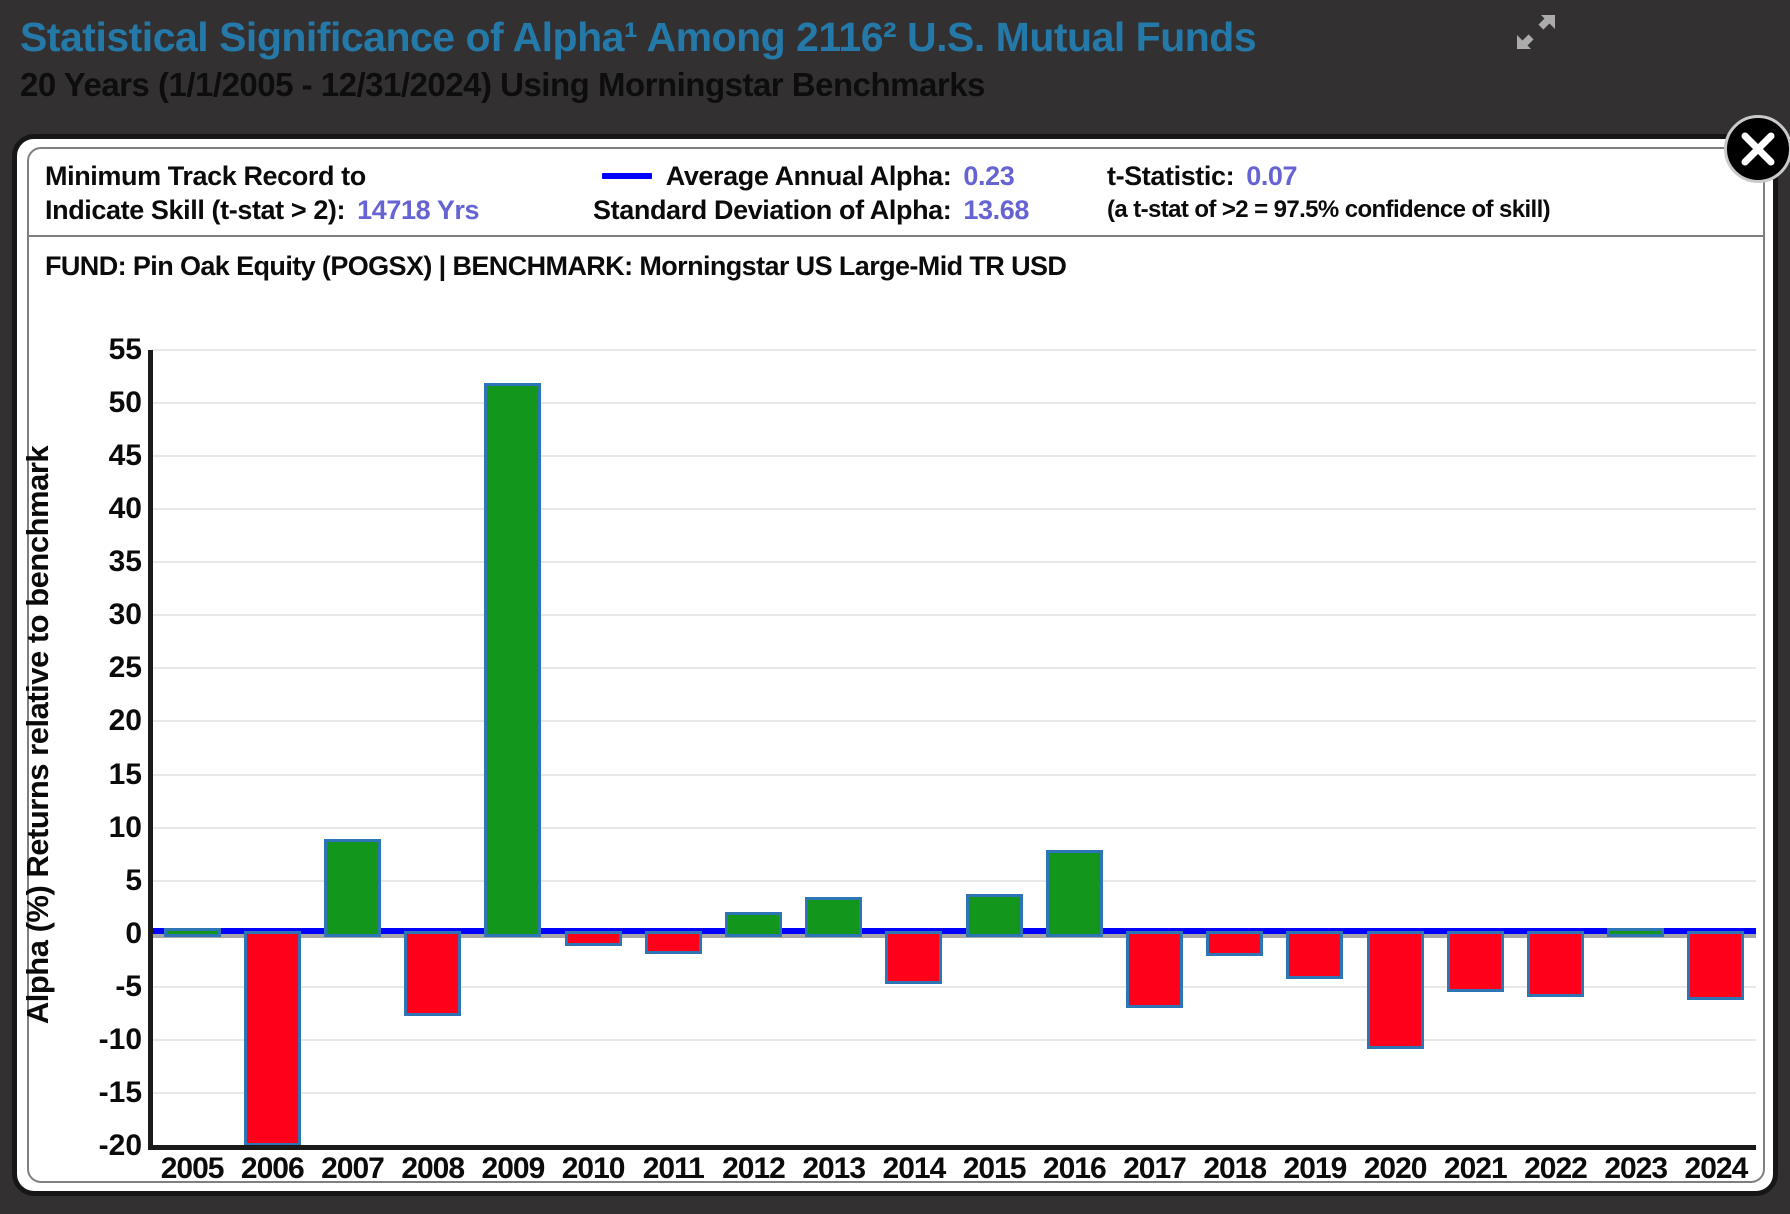 The height and width of the screenshot is (1214, 1790). What do you see at coordinates (996, 210) in the screenshot?
I see `std-alpha-value: 13.68` at bounding box center [996, 210].